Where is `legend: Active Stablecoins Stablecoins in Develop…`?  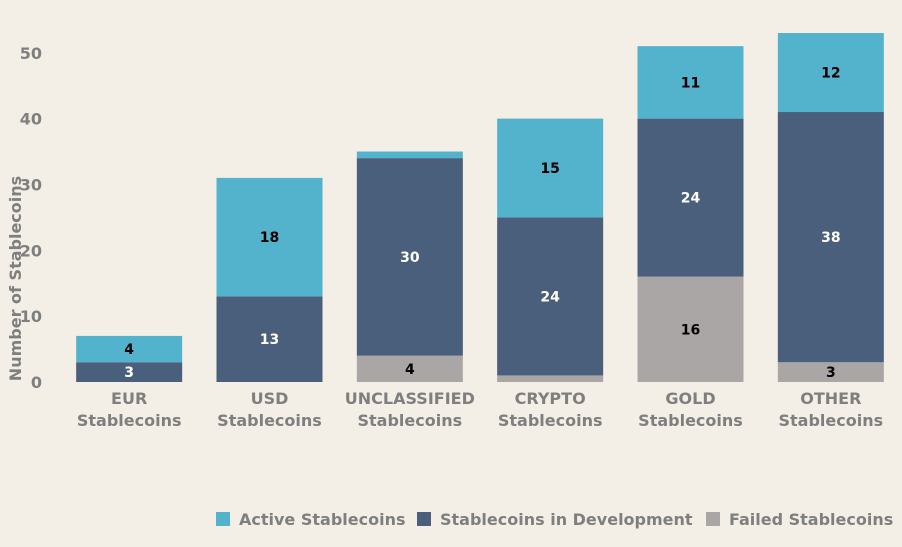
legend: Active Stablecoins Stablecoins in Develop… is located at coordinates (554, 519).